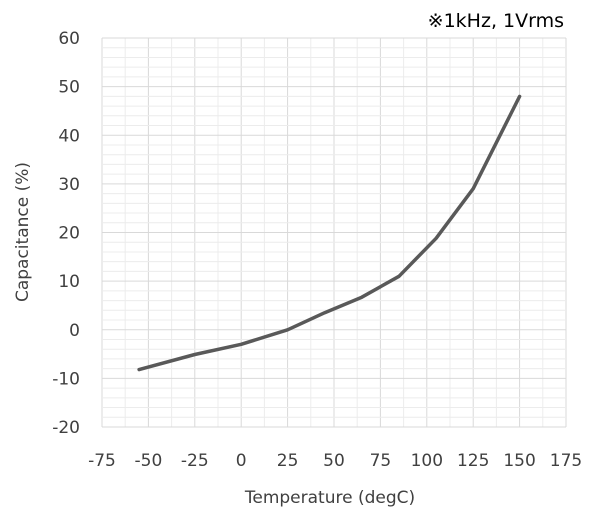 Image resolution: width=596 pixels, height=513 pixels. Describe the element at coordinates (69, 282) in the screenshot. I see `y-tick-label: 10` at that location.